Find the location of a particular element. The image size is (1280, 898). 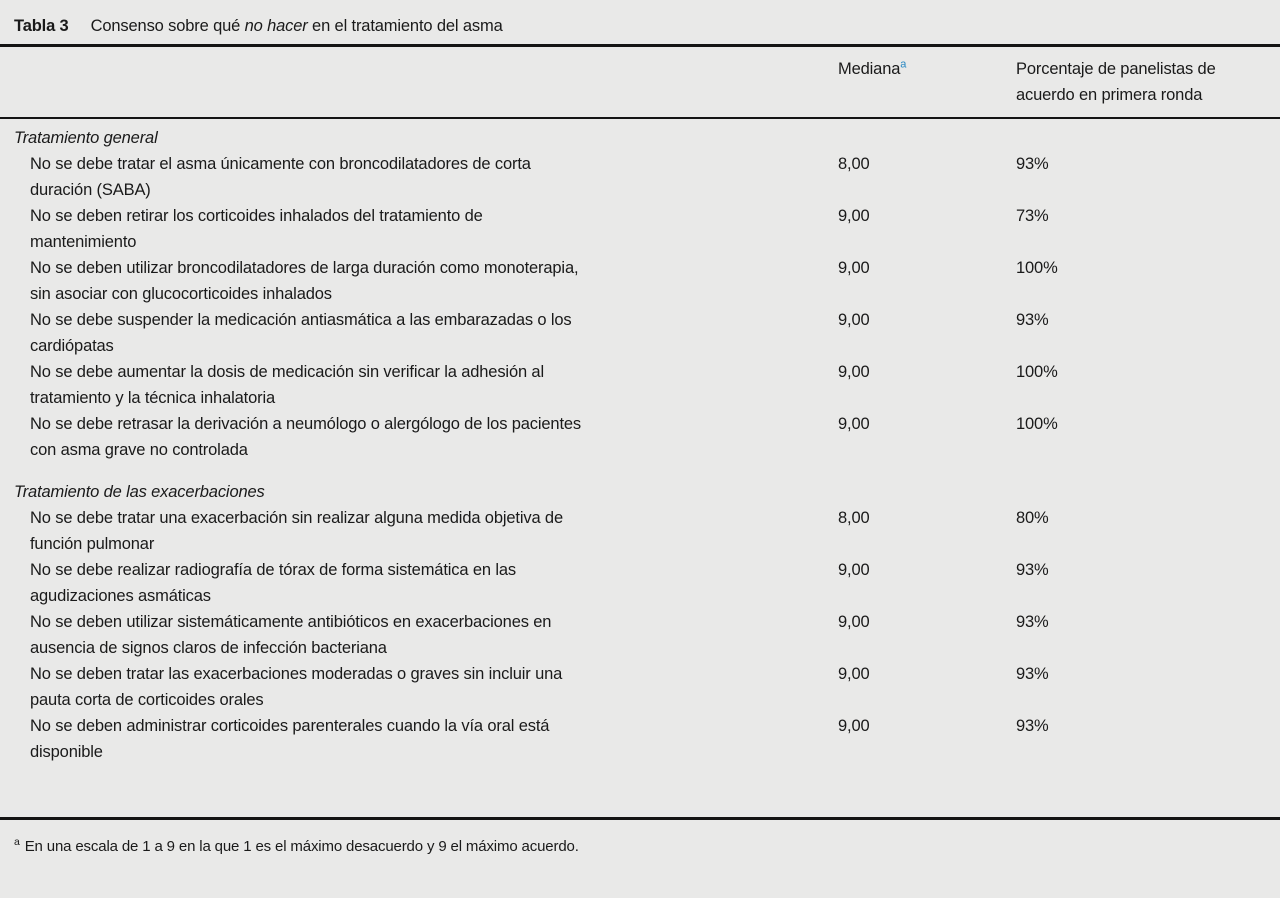

table-title-suffix: en el tratamiento del asma is located at coordinates (405, 26).